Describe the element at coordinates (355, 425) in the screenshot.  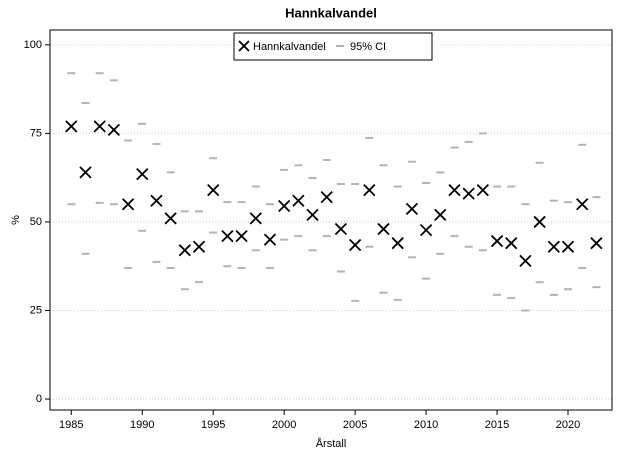
I see `x-tick-label: 2005` at that location.